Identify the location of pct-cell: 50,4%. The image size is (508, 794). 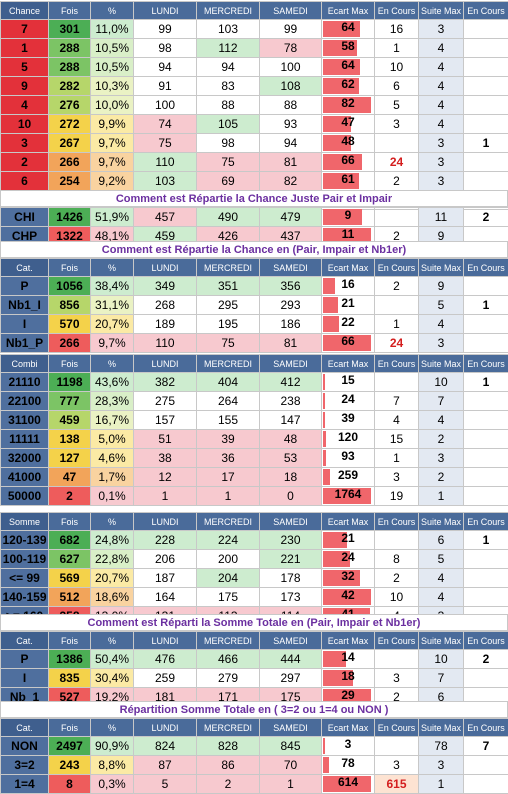
(112, 659).